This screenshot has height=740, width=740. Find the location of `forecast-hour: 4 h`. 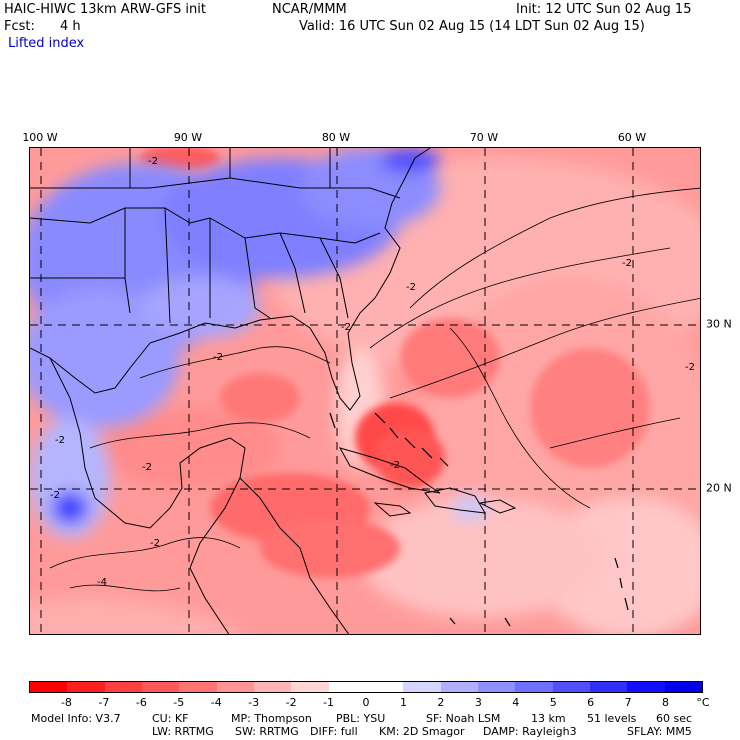

forecast-hour: 4 h is located at coordinates (70, 26).